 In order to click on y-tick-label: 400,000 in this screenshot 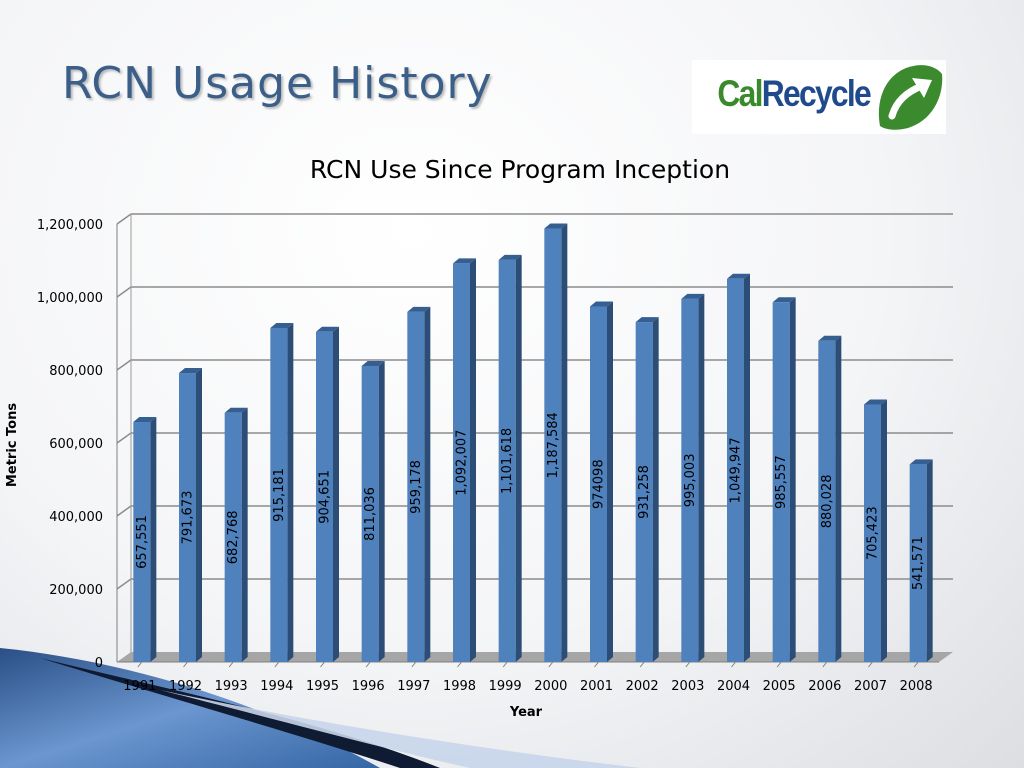, I will do `click(76, 517)`.